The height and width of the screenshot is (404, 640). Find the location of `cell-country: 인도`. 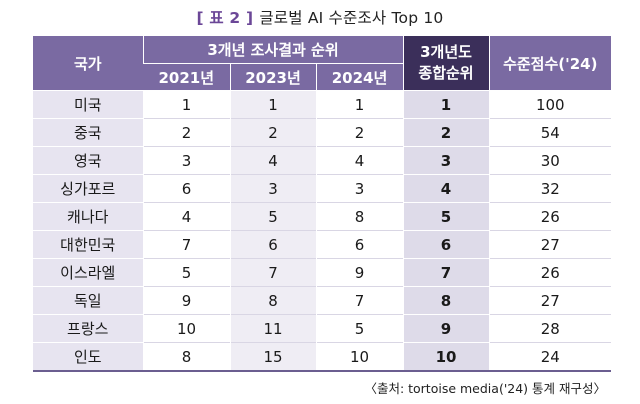

cell-country: 인도 is located at coordinates (88, 356).